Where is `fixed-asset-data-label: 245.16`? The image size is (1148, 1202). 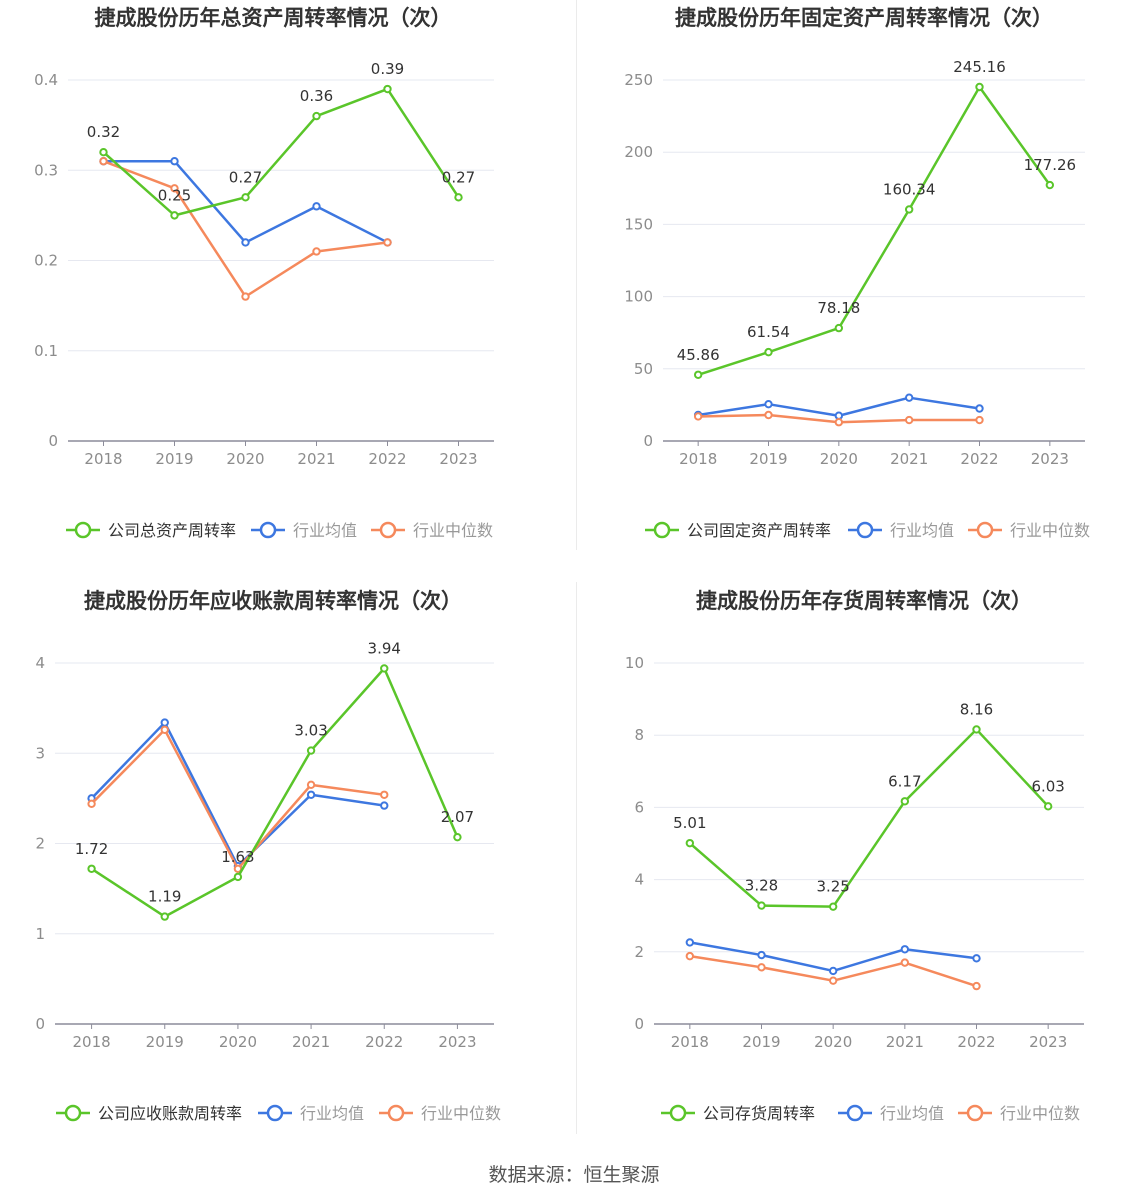 fixed-asset-data-label: 245.16 is located at coordinates (979, 67).